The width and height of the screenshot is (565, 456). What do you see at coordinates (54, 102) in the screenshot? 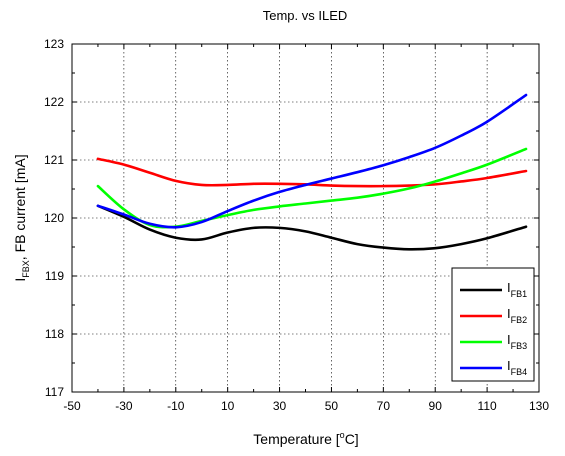
I see `y-tick-label: 122` at bounding box center [54, 102].